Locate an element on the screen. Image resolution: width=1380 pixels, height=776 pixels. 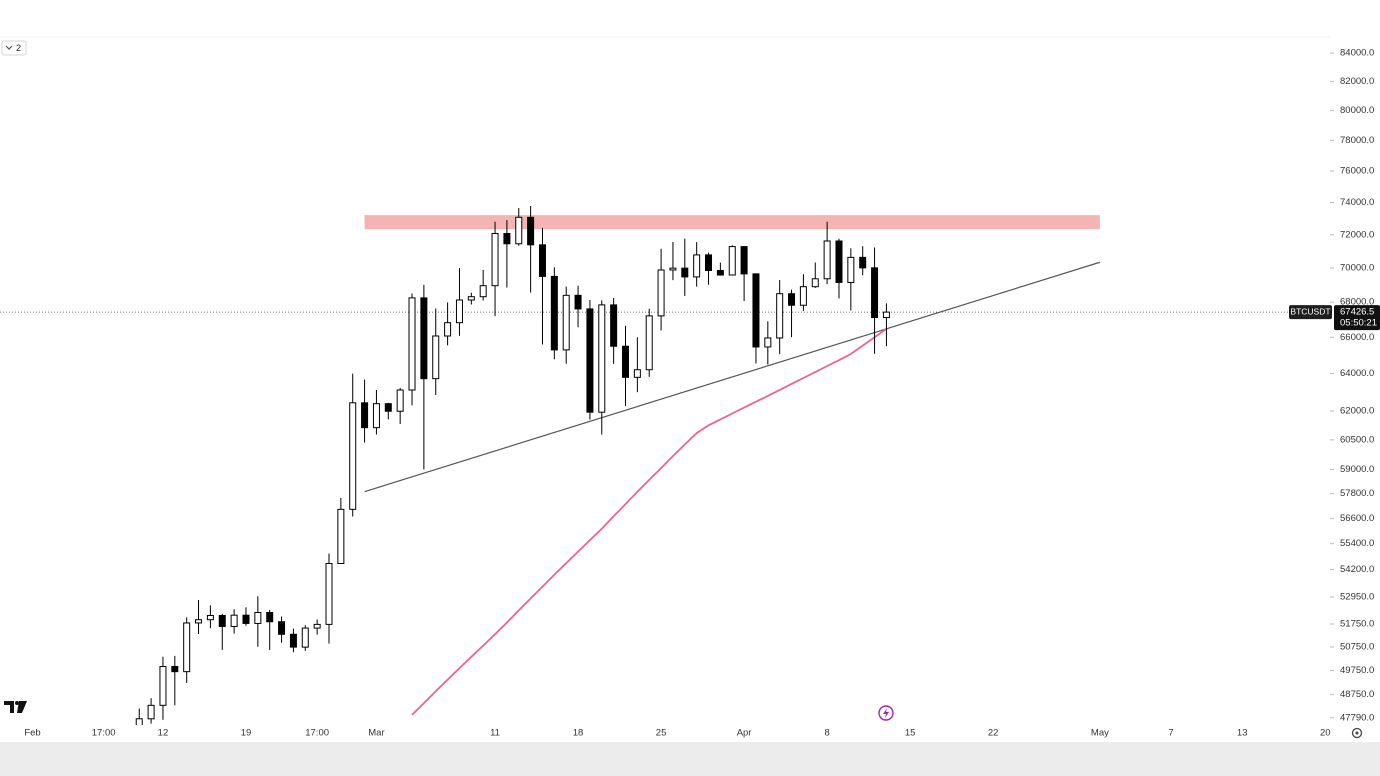
x-tick-label: 19 is located at coordinates (246, 733).